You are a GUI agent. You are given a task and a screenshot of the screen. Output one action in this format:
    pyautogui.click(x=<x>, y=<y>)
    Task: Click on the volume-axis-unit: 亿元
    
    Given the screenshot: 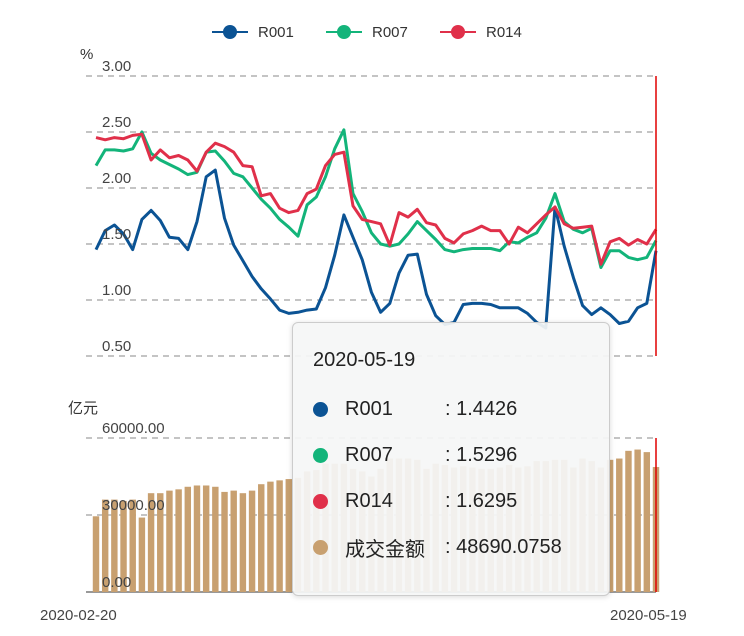 What is the action you would take?
    pyautogui.click(x=83, y=408)
    